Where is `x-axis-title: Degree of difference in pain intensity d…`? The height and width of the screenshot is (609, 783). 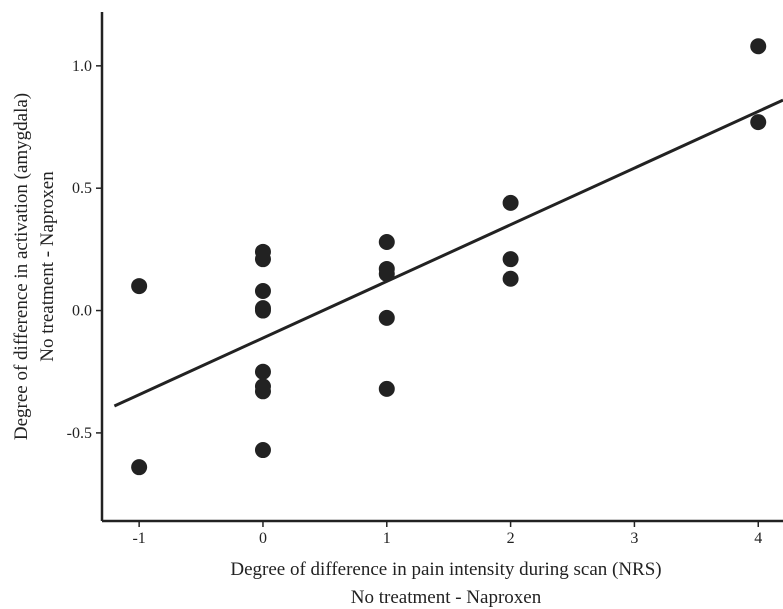 x-axis-title: Degree of difference in pain intensity d… is located at coordinates (445, 569).